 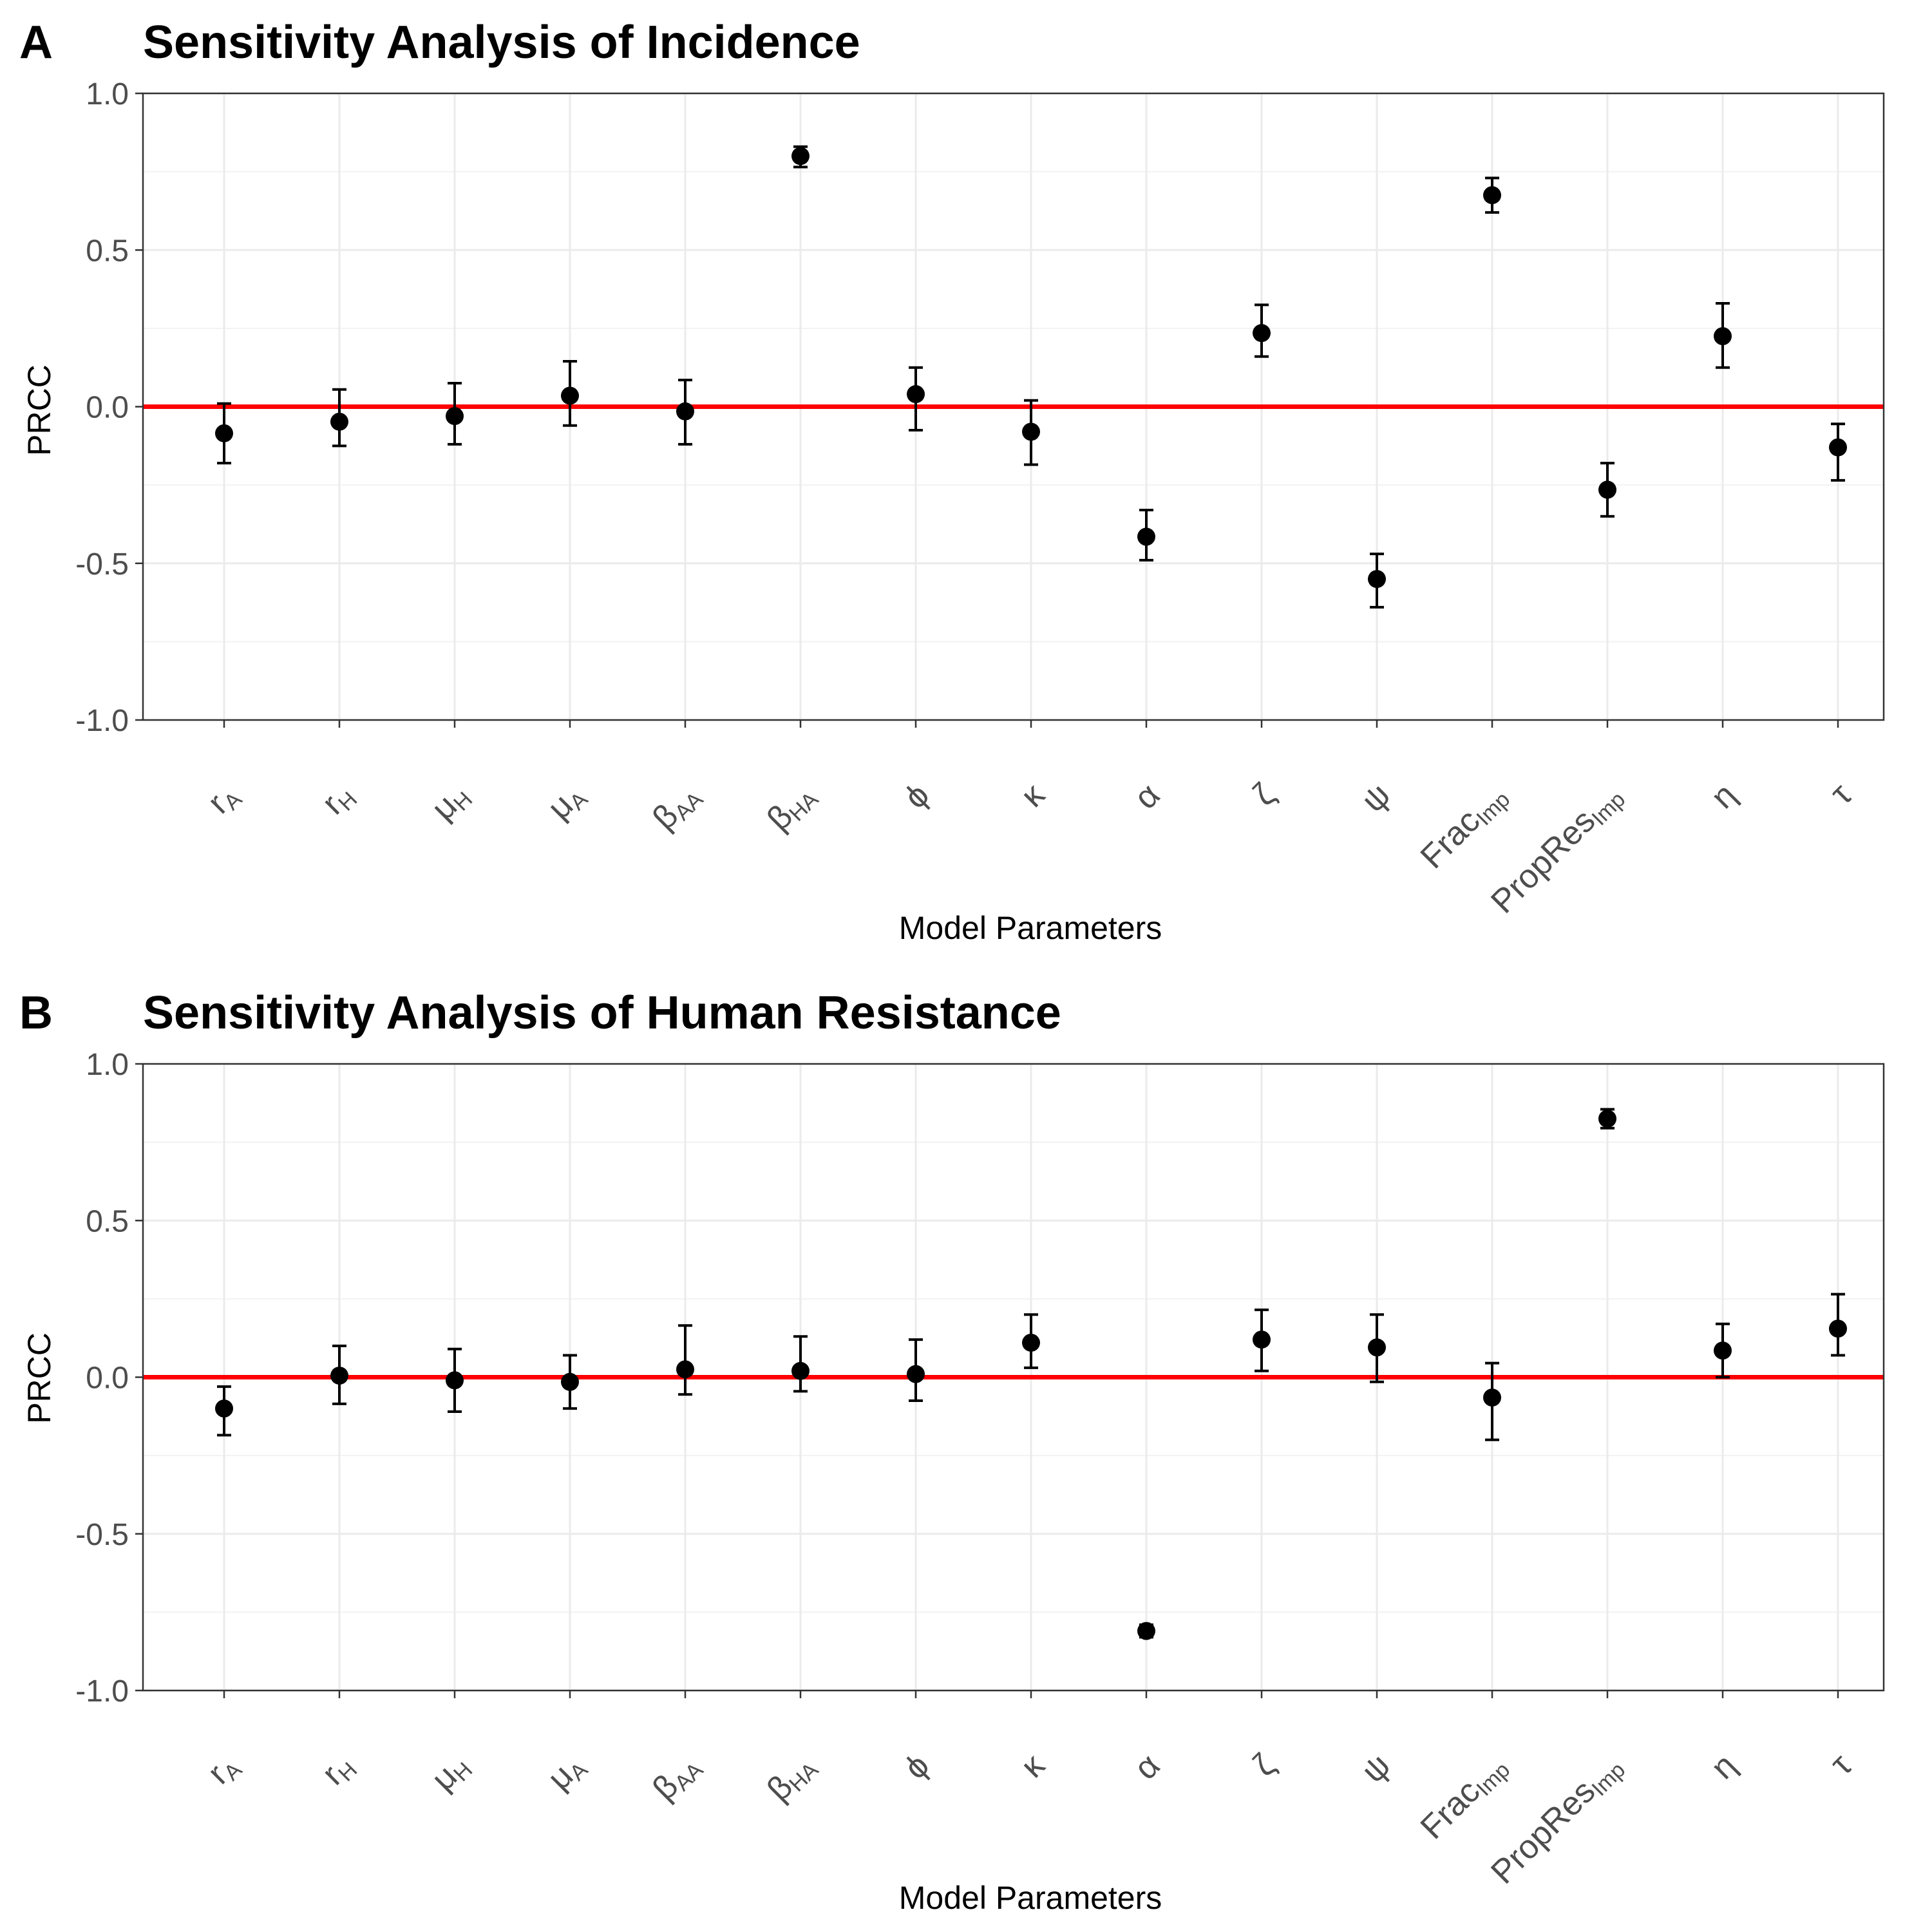 What do you see at coordinates (36, 42) in the screenshot?
I see `panel-a-letter: A` at bounding box center [36, 42].